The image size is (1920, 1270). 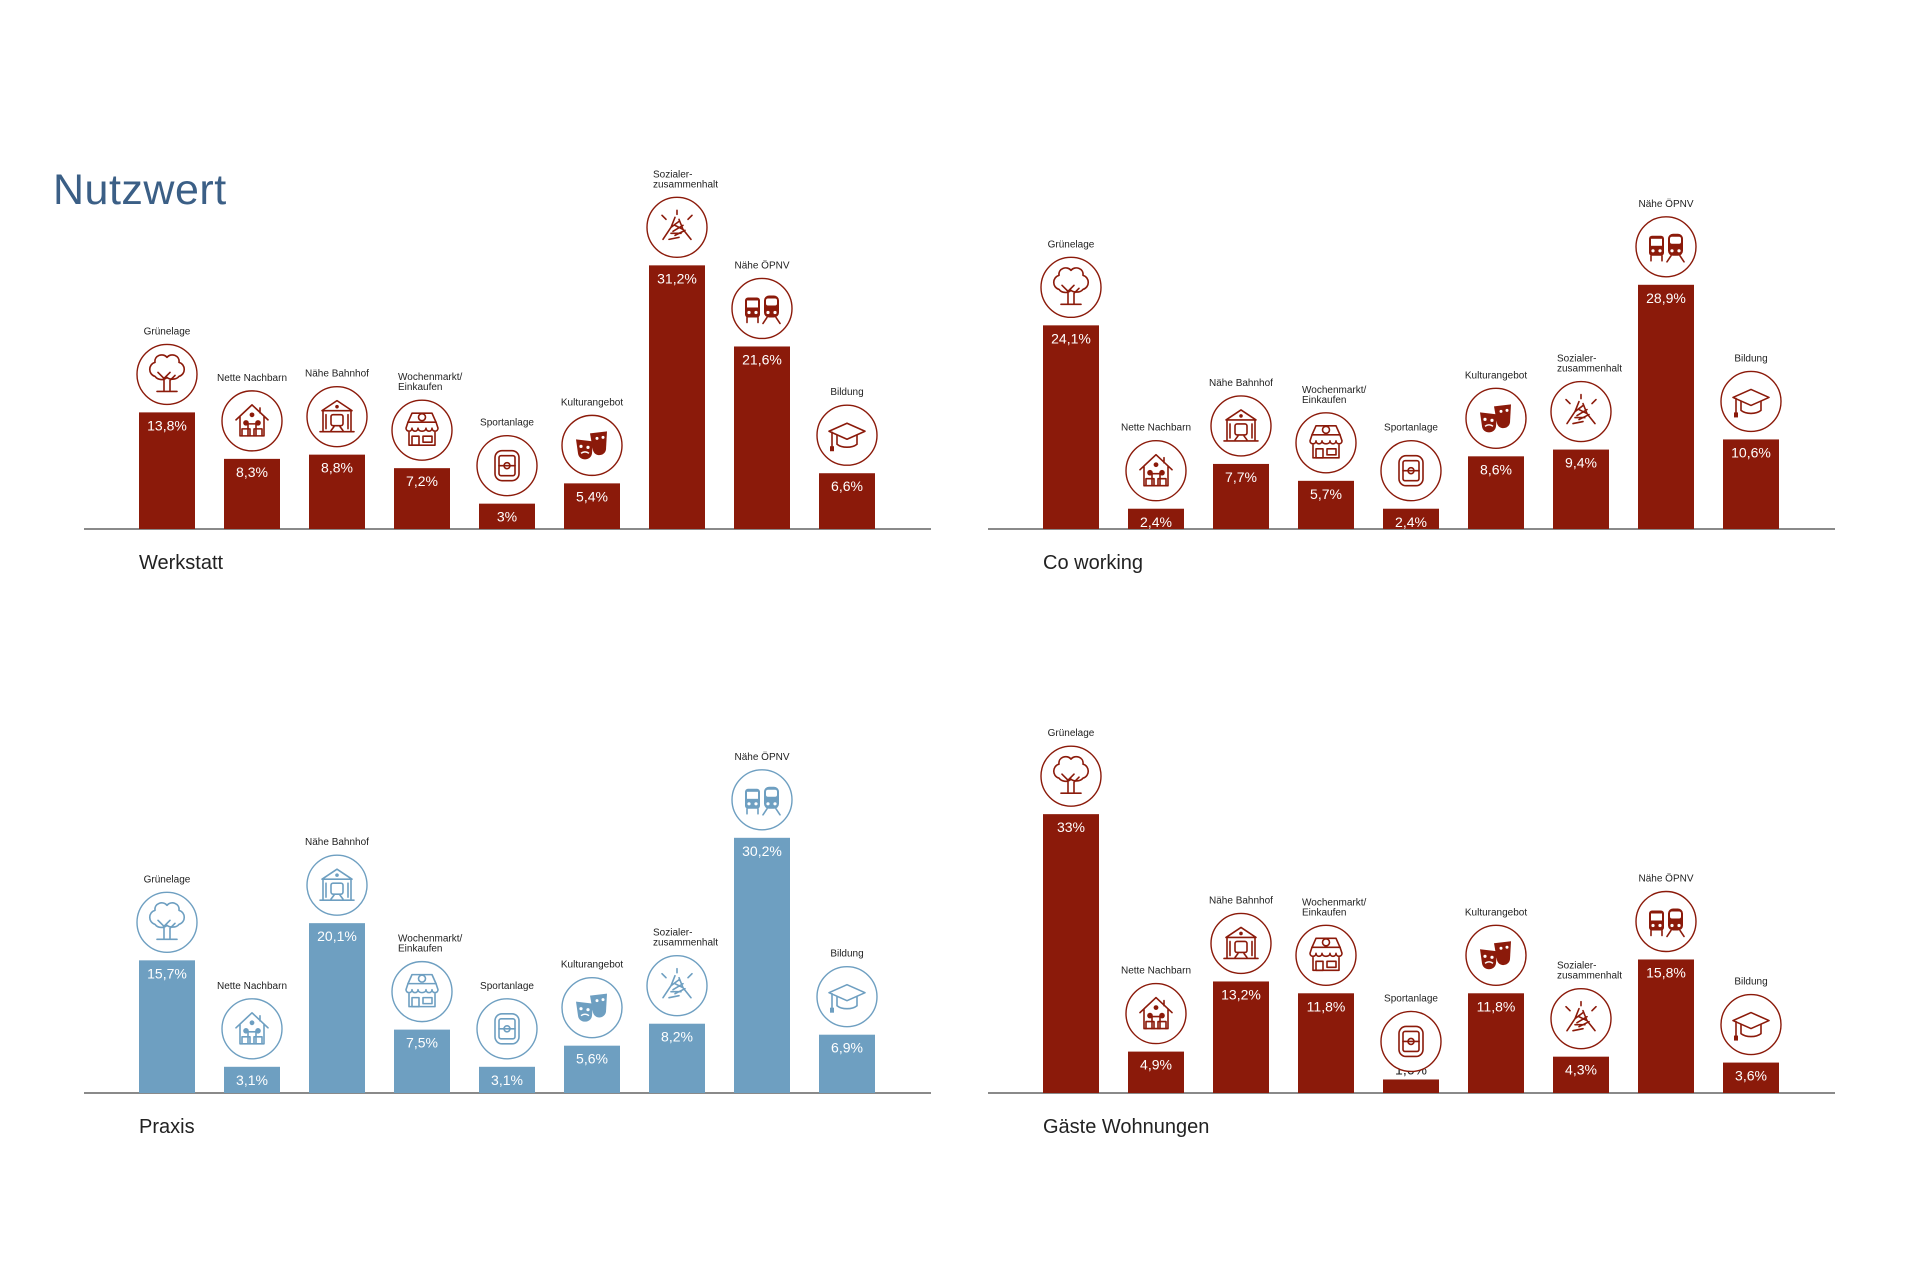 What do you see at coordinates (762, 359) in the screenshot?
I see `value-label: 21,6%` at bounding box center [762, 359].